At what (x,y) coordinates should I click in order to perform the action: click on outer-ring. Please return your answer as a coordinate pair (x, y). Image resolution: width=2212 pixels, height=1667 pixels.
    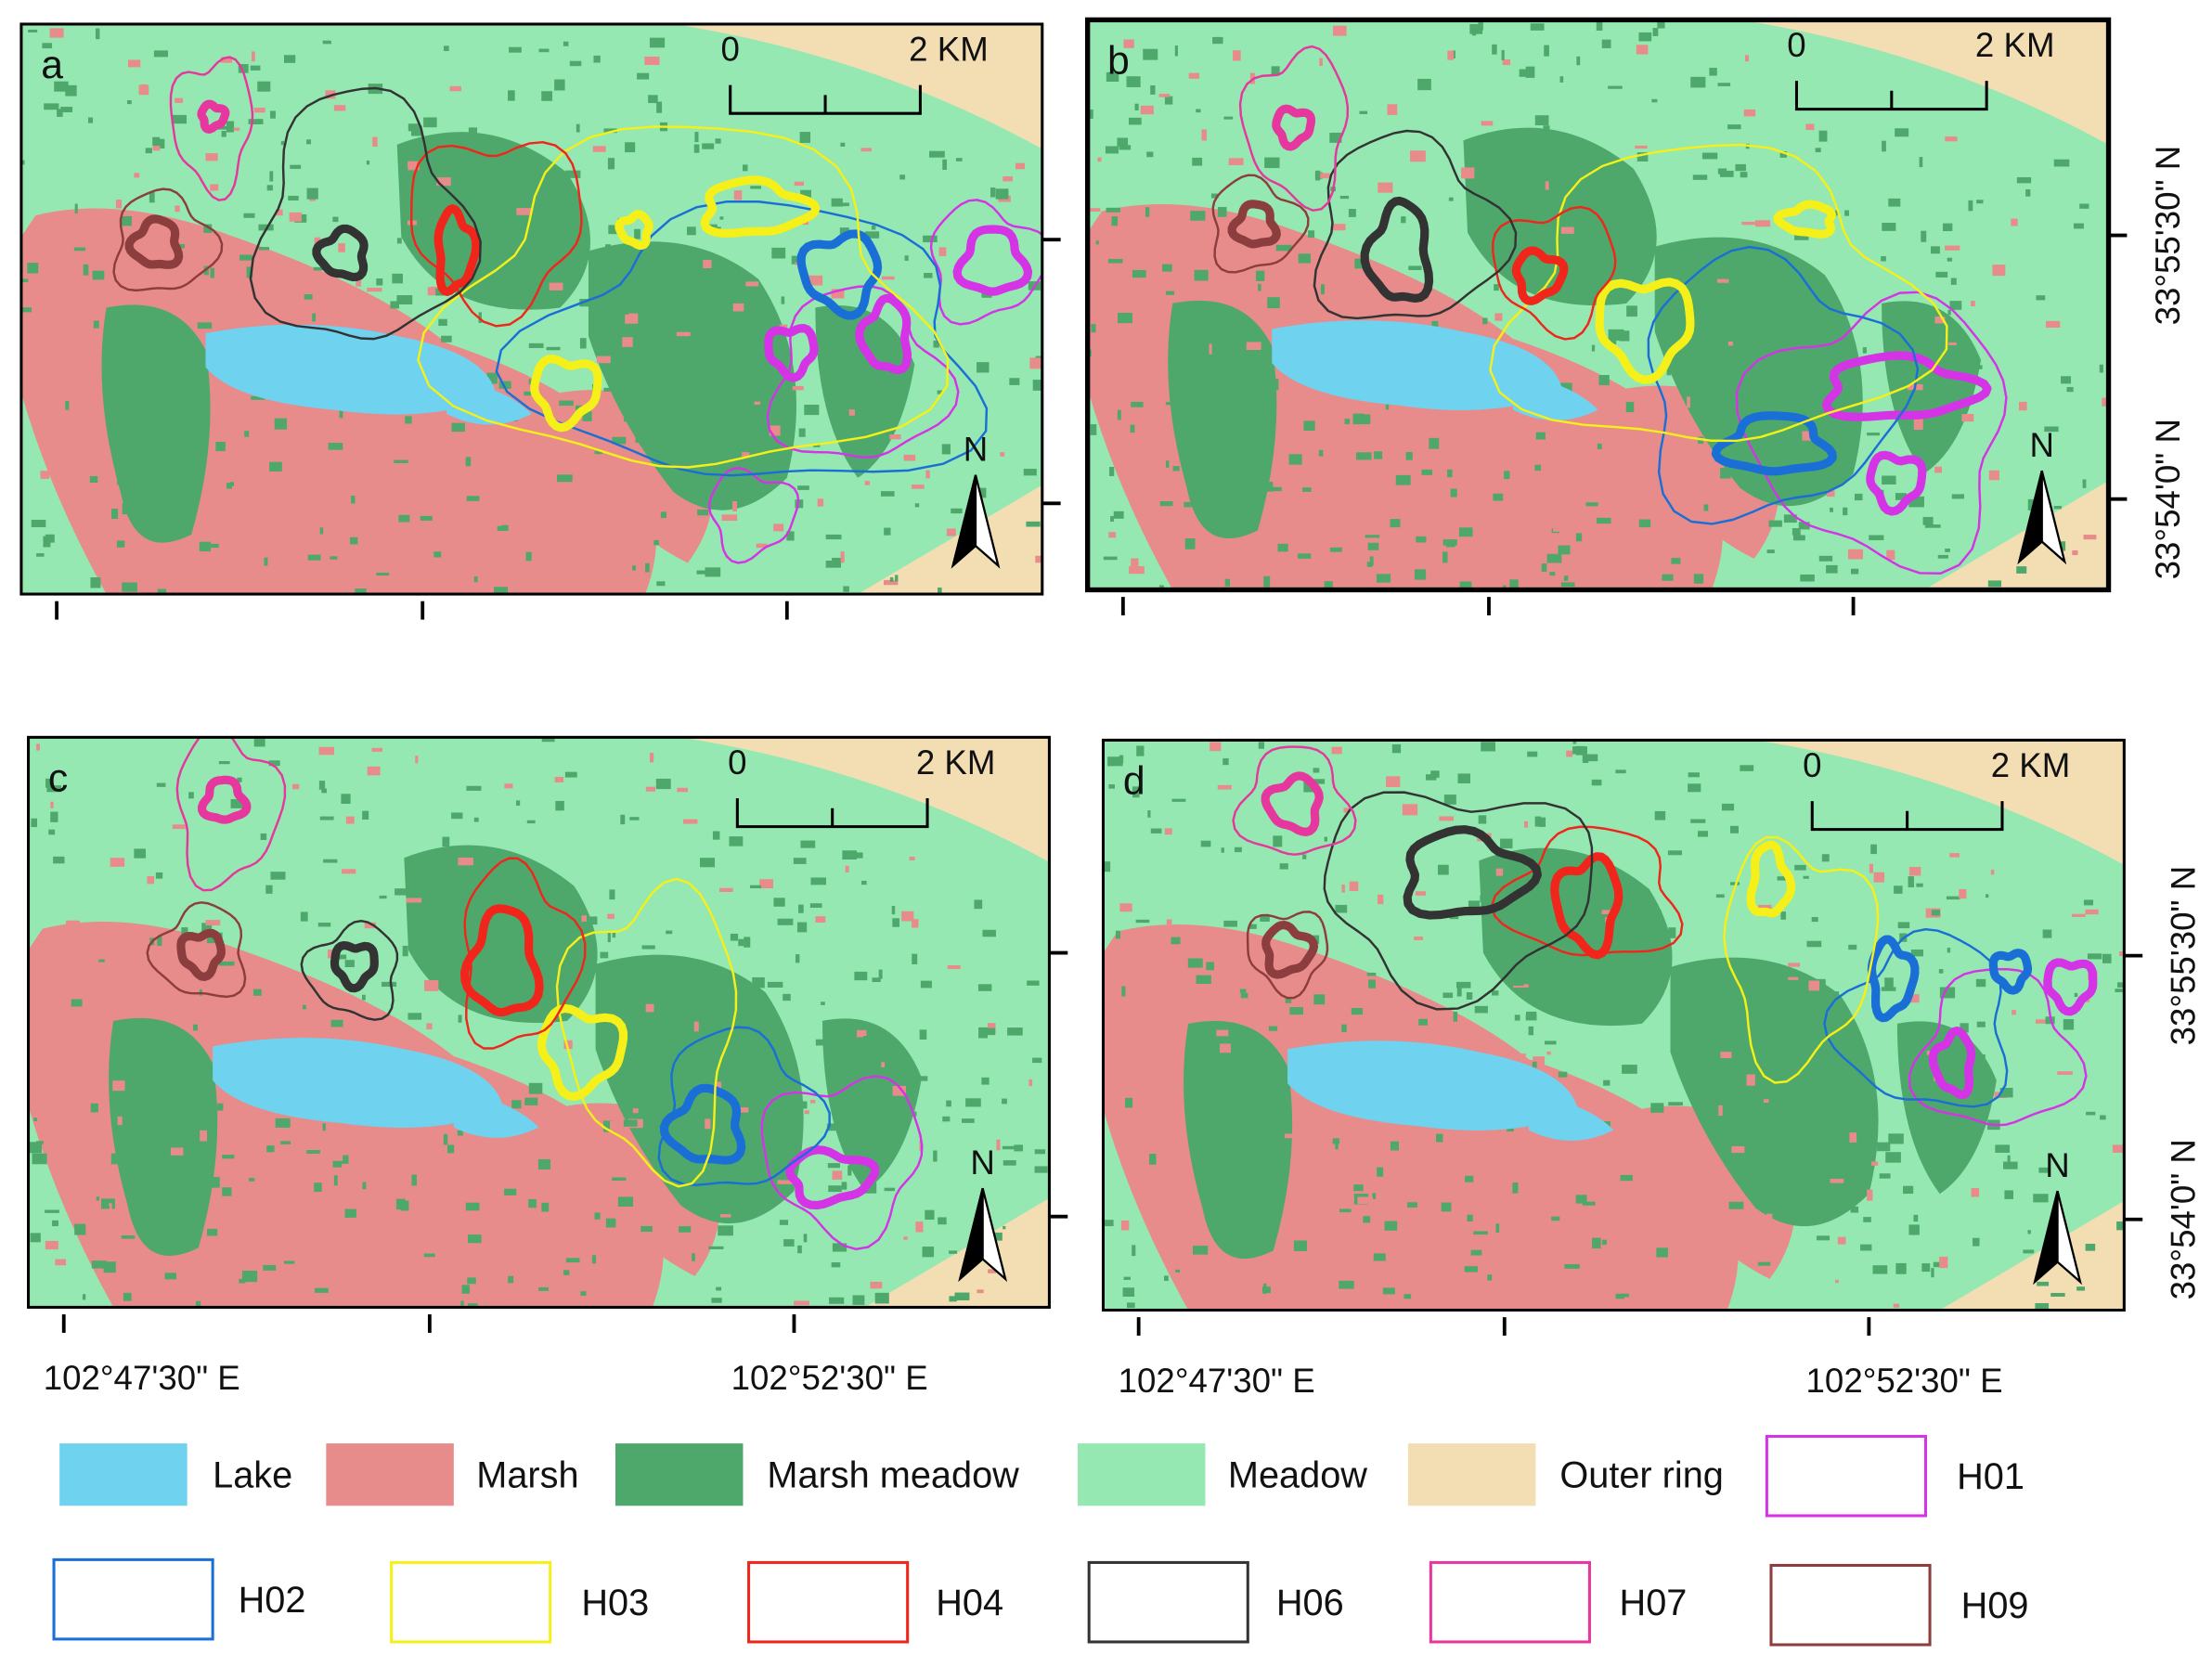
    Looking at the image, I should click on (1940, 802).